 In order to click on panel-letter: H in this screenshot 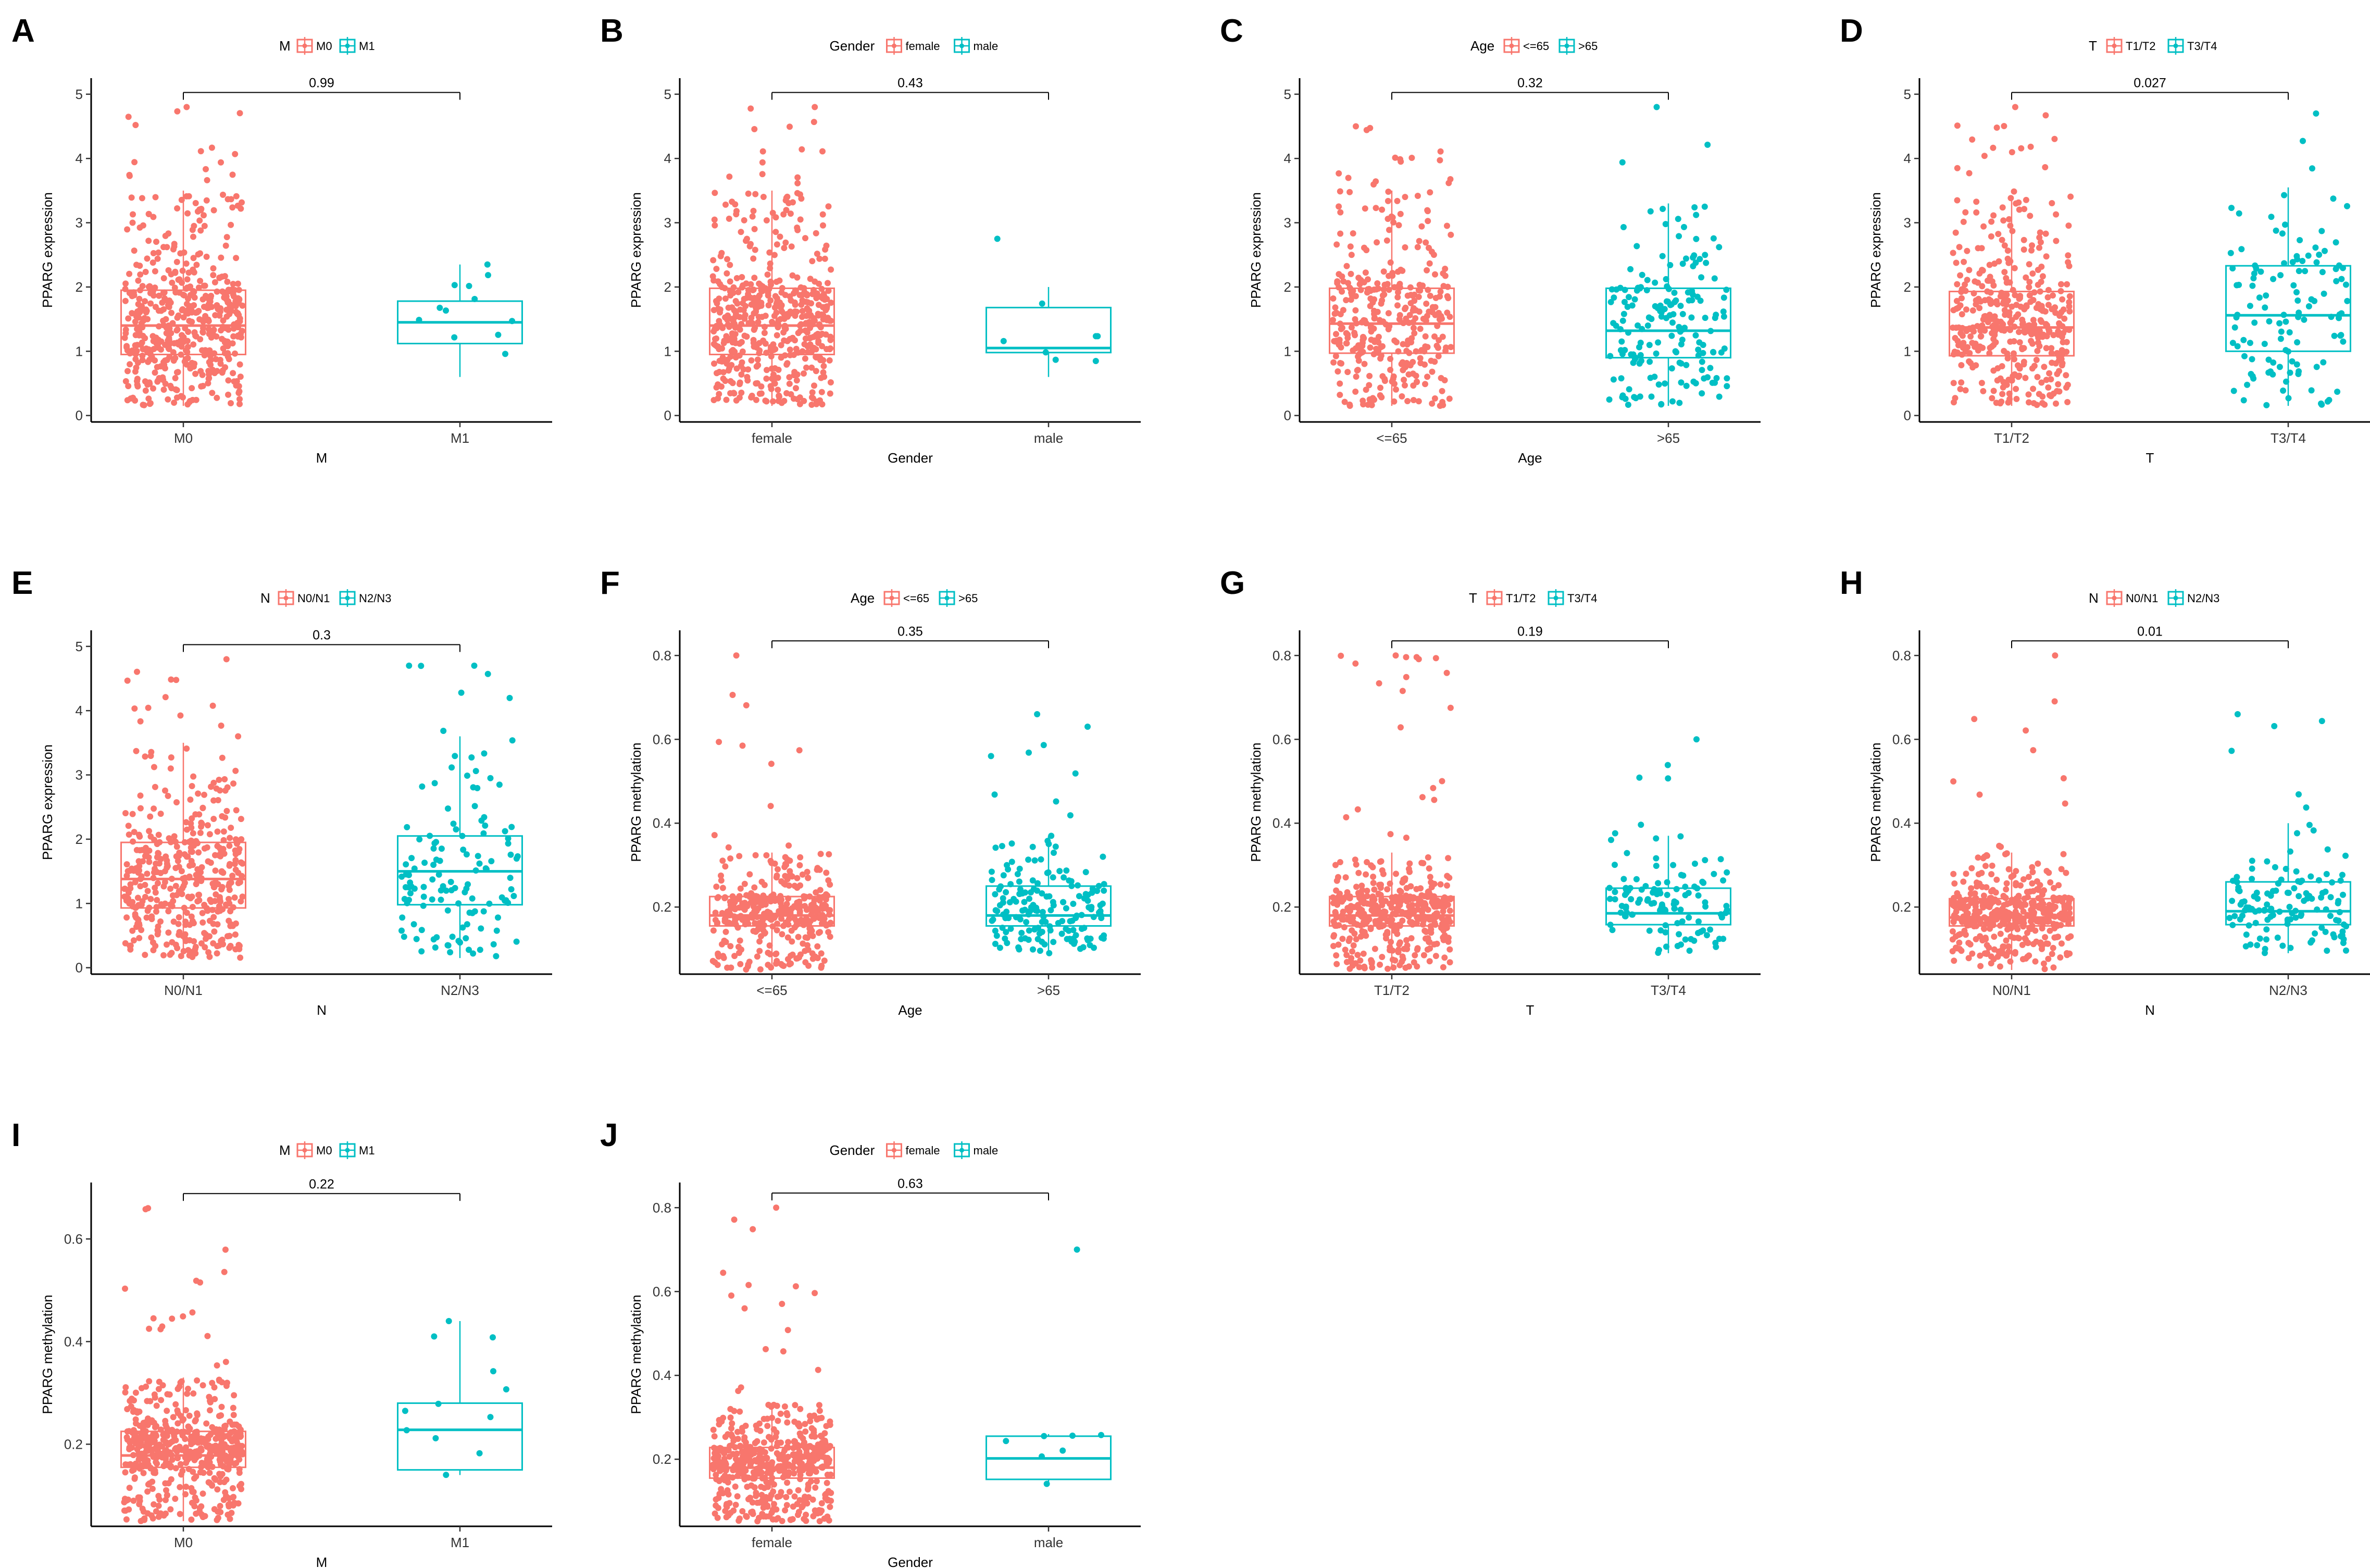, I will do `click(1852, 583)`.